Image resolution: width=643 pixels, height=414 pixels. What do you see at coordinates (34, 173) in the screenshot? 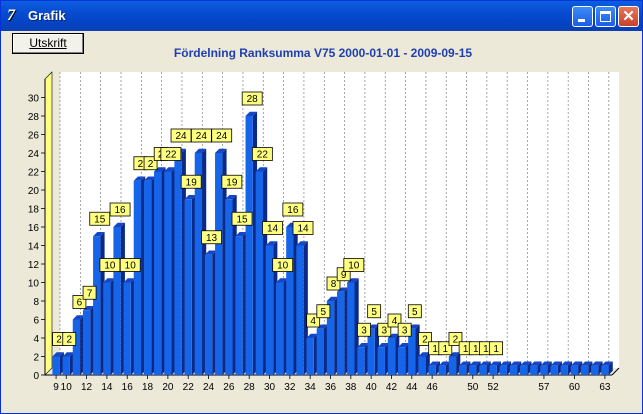
I see `y-tick-label: 22` at bounding box center [34, 173].